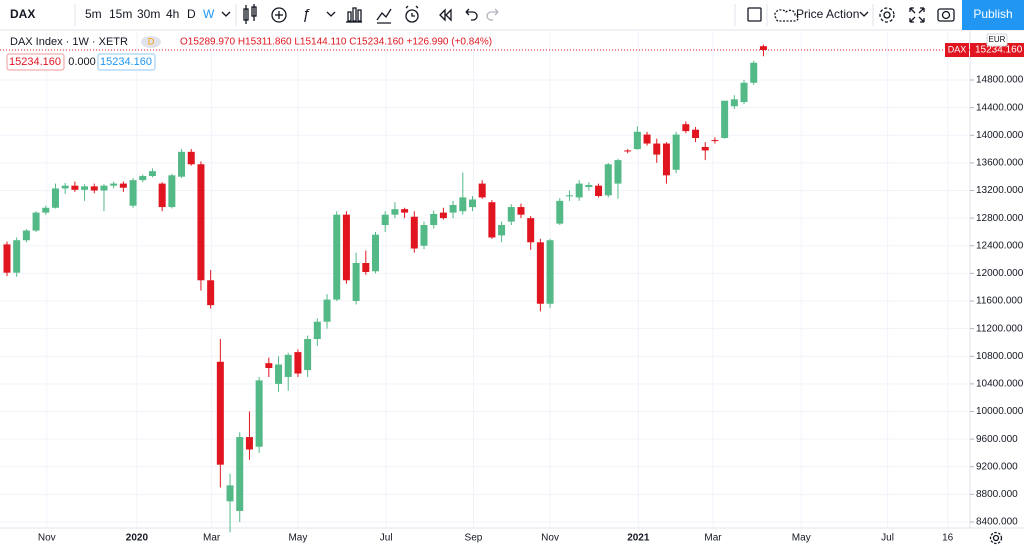  What do you see at coordinates (1000, 107) in the screenshot?
I see `y-tick-label: 14400.000` at bounding box center [1000, 107].